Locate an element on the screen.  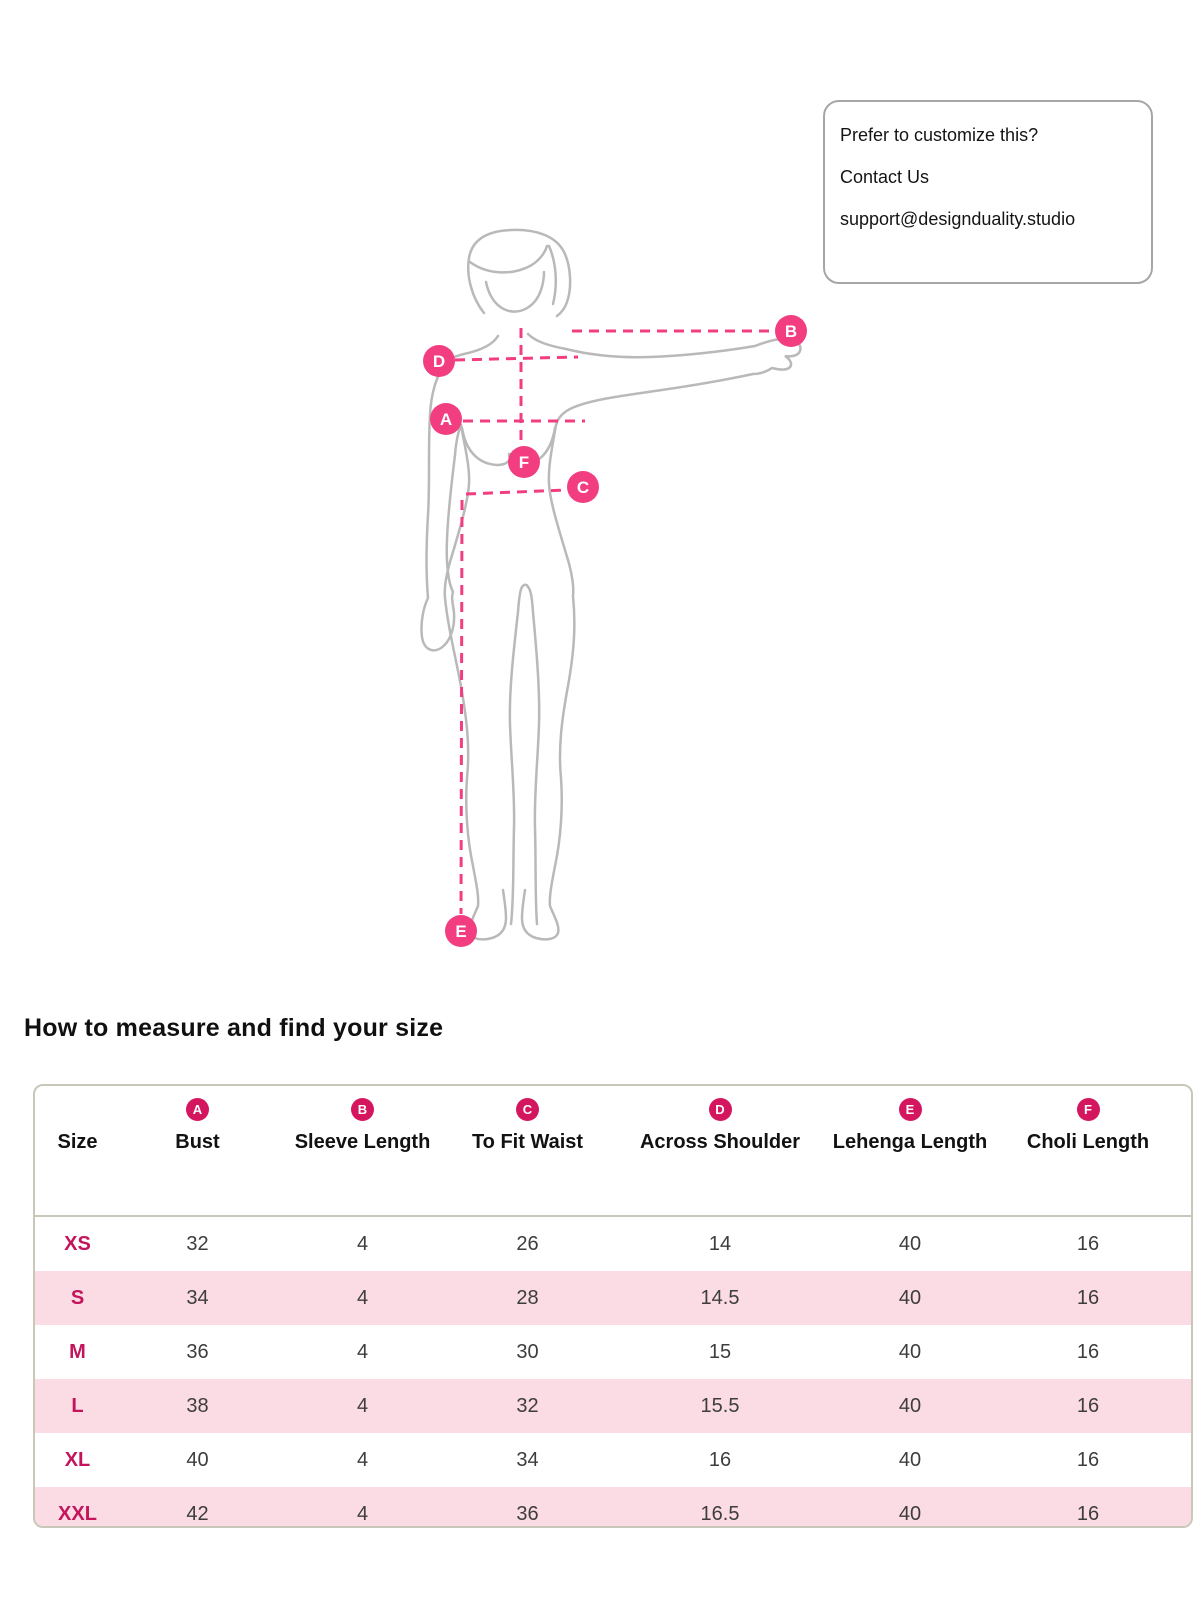
column-label: Size is located at coordinates (77, 1142).